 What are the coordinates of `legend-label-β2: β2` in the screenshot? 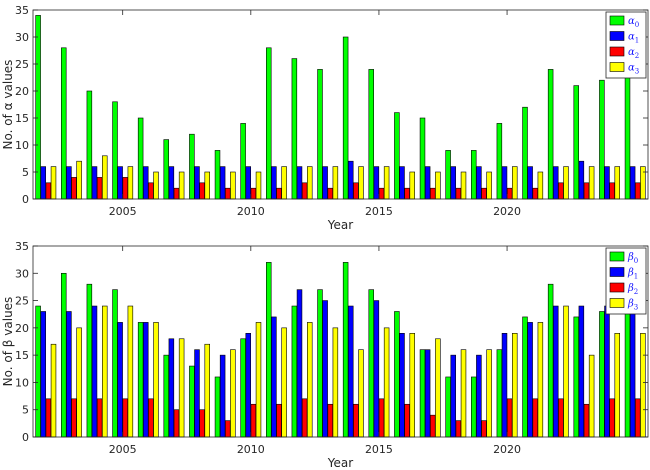 It's located at (632, 289).